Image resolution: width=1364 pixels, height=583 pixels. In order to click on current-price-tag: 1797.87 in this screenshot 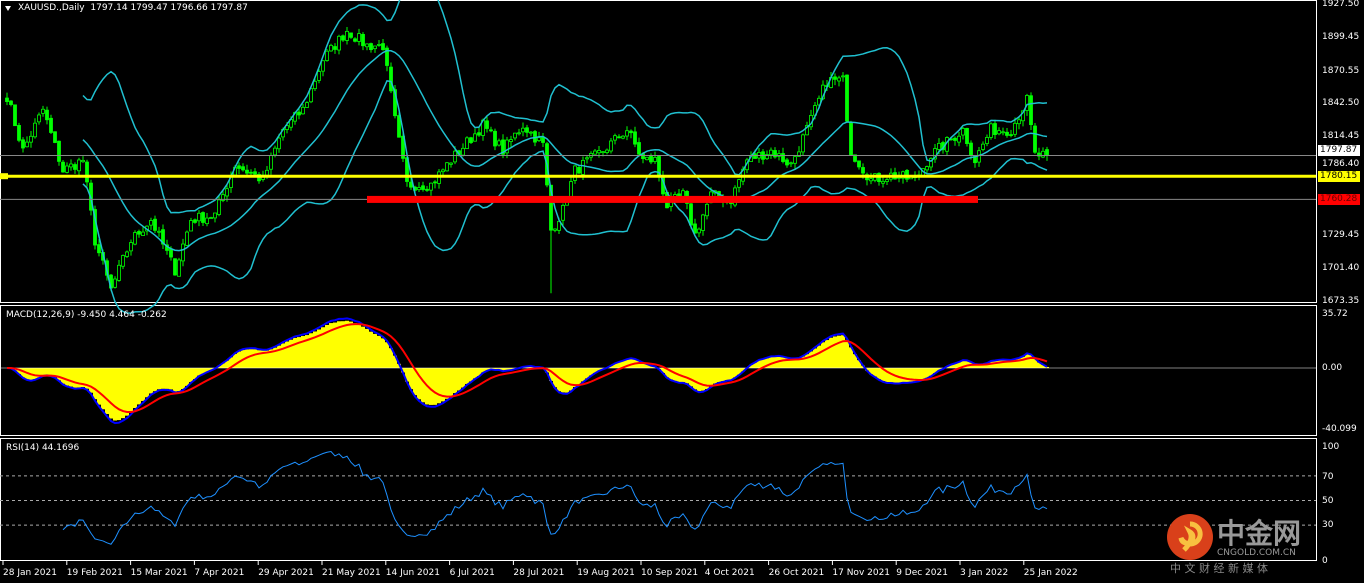, I will do `click(1339, 150)`.